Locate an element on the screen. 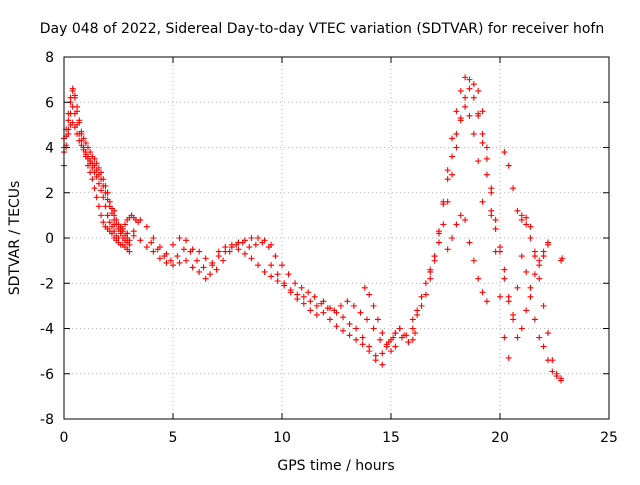  y-tick-label: 6 is located at coordinates (49, 103).